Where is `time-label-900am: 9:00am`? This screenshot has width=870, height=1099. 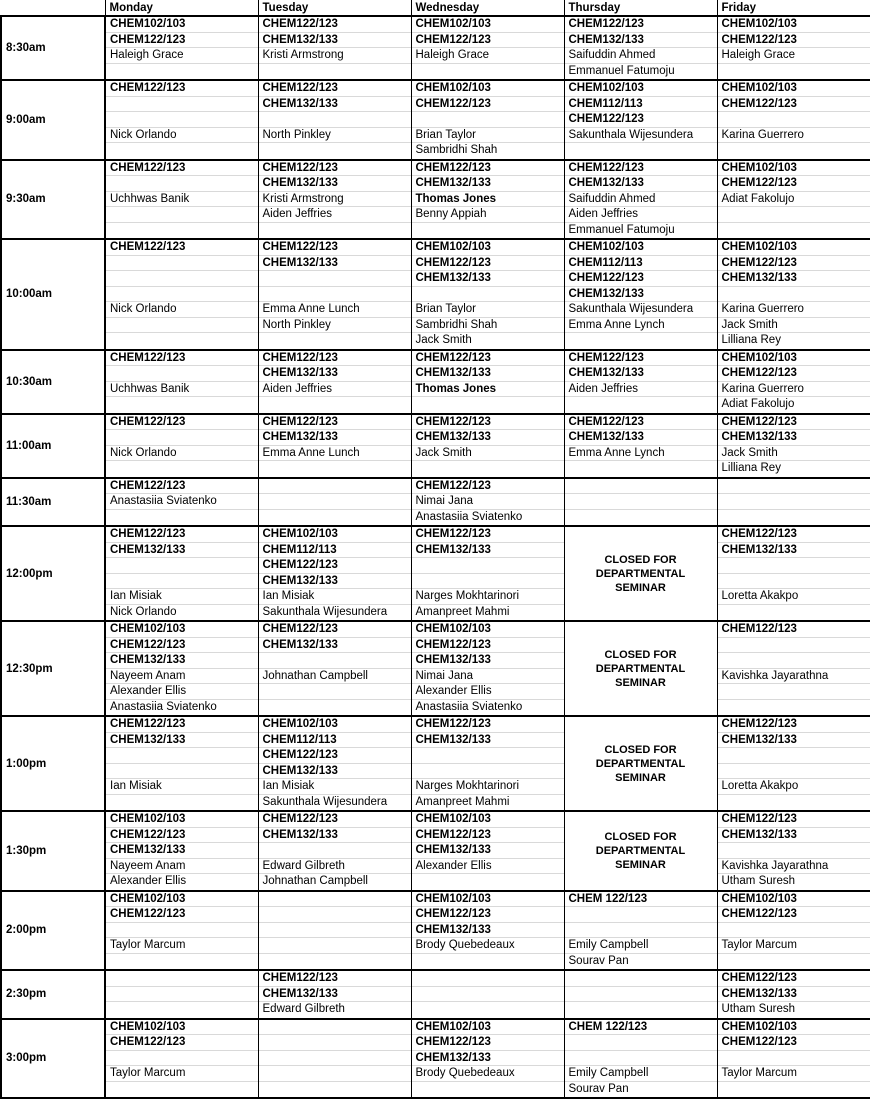
time-label-900am: 9:00am is located at coordinates (53, 120).